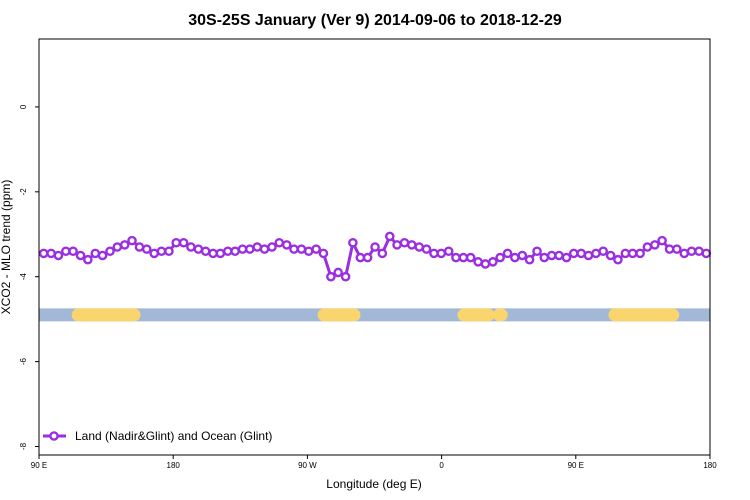 The width and height of the screenshot is (750, 500). What do you see at coordinates (373, 484) in the screenshot?
I see `x-axis-label: Longitude (deg E)` at bounding box center [373, 484].